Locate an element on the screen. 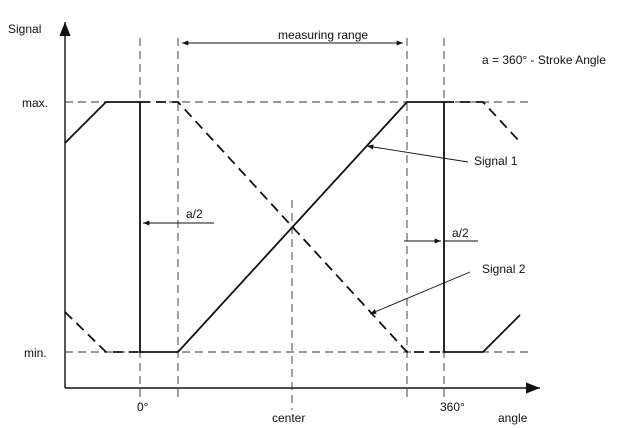  signal1-left-segment is located at coordinates (121, 227).